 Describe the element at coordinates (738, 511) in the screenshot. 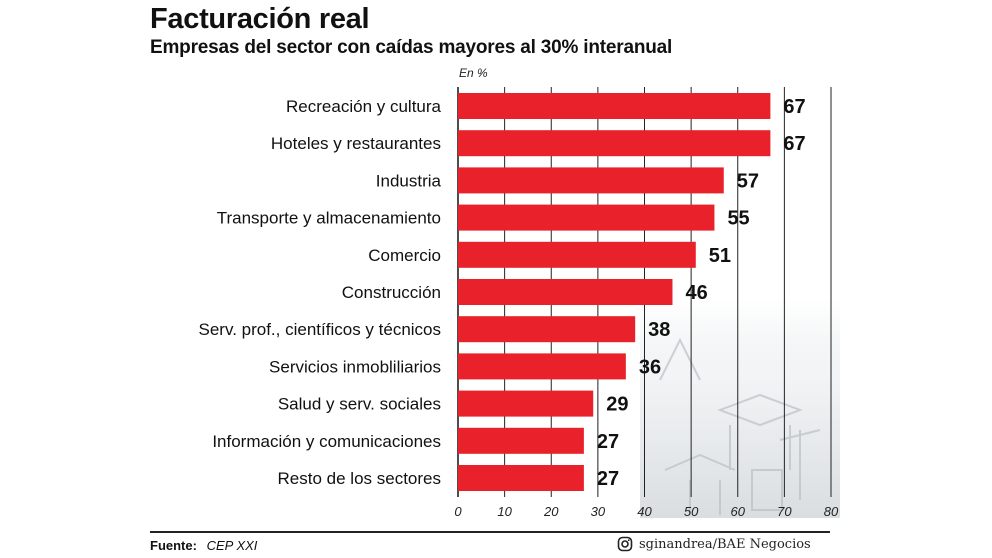

I see `x-tick-label: 60` at that location.